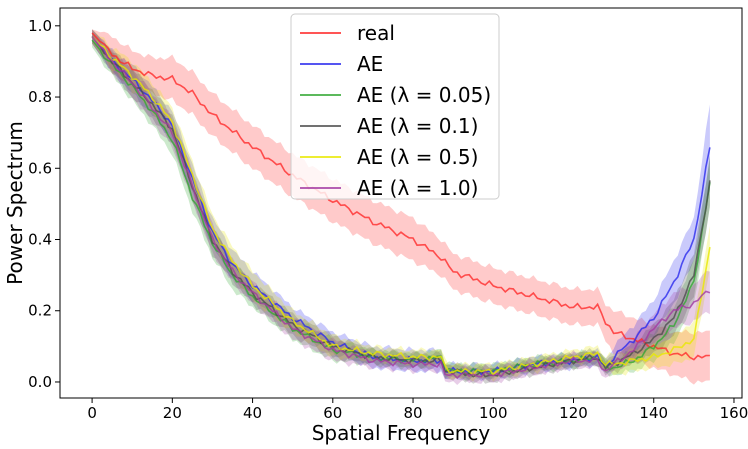 This screenshot has height=449, width=748. Describe the element at coordinates (573, 413) in the screenshot. I see `x-tick-label: 120` at that location.